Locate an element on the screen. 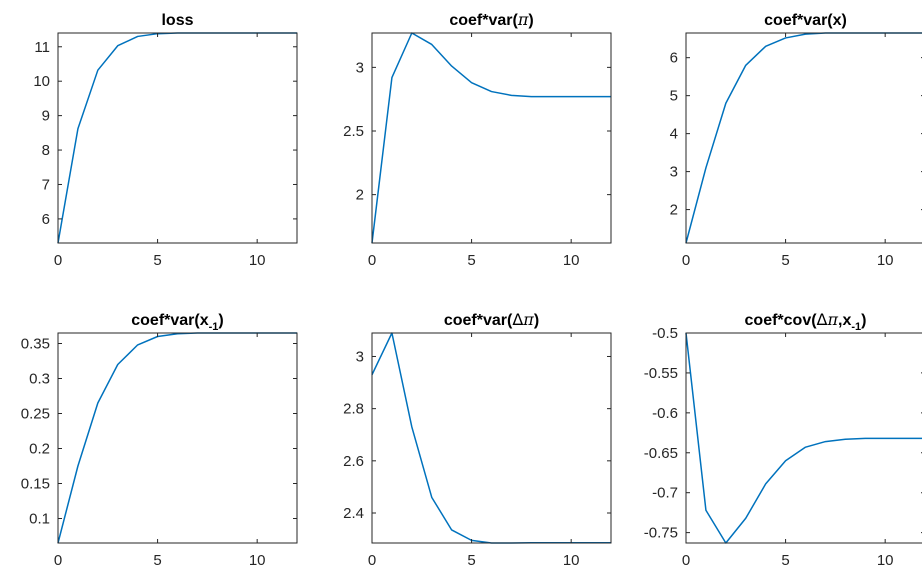 This screenshot has height=578, width=922. y-tick-label: 7 is located at coordinates (46, 184).